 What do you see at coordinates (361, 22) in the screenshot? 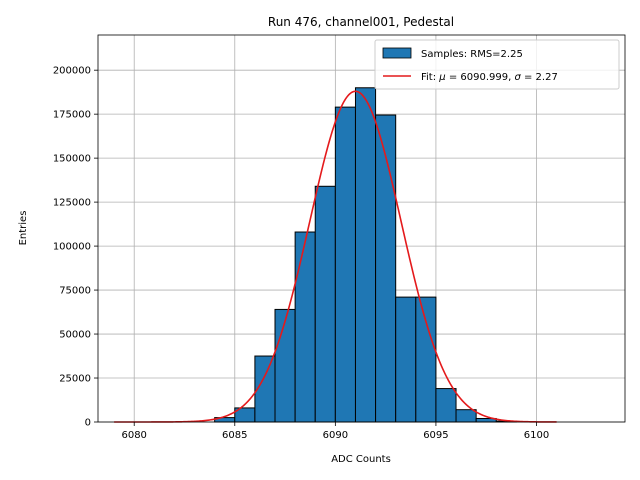
I see `chart-title: Run 476, channel001, Pedestal` at bounding box center [361, 22].